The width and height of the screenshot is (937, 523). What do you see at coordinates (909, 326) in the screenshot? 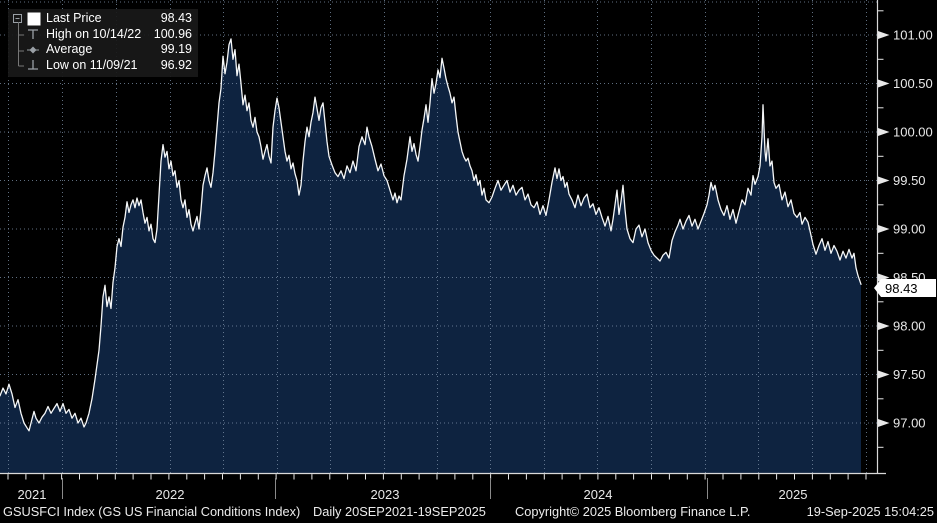
I see `y-tick-label: 98.00` at bounding box center [909, 326].